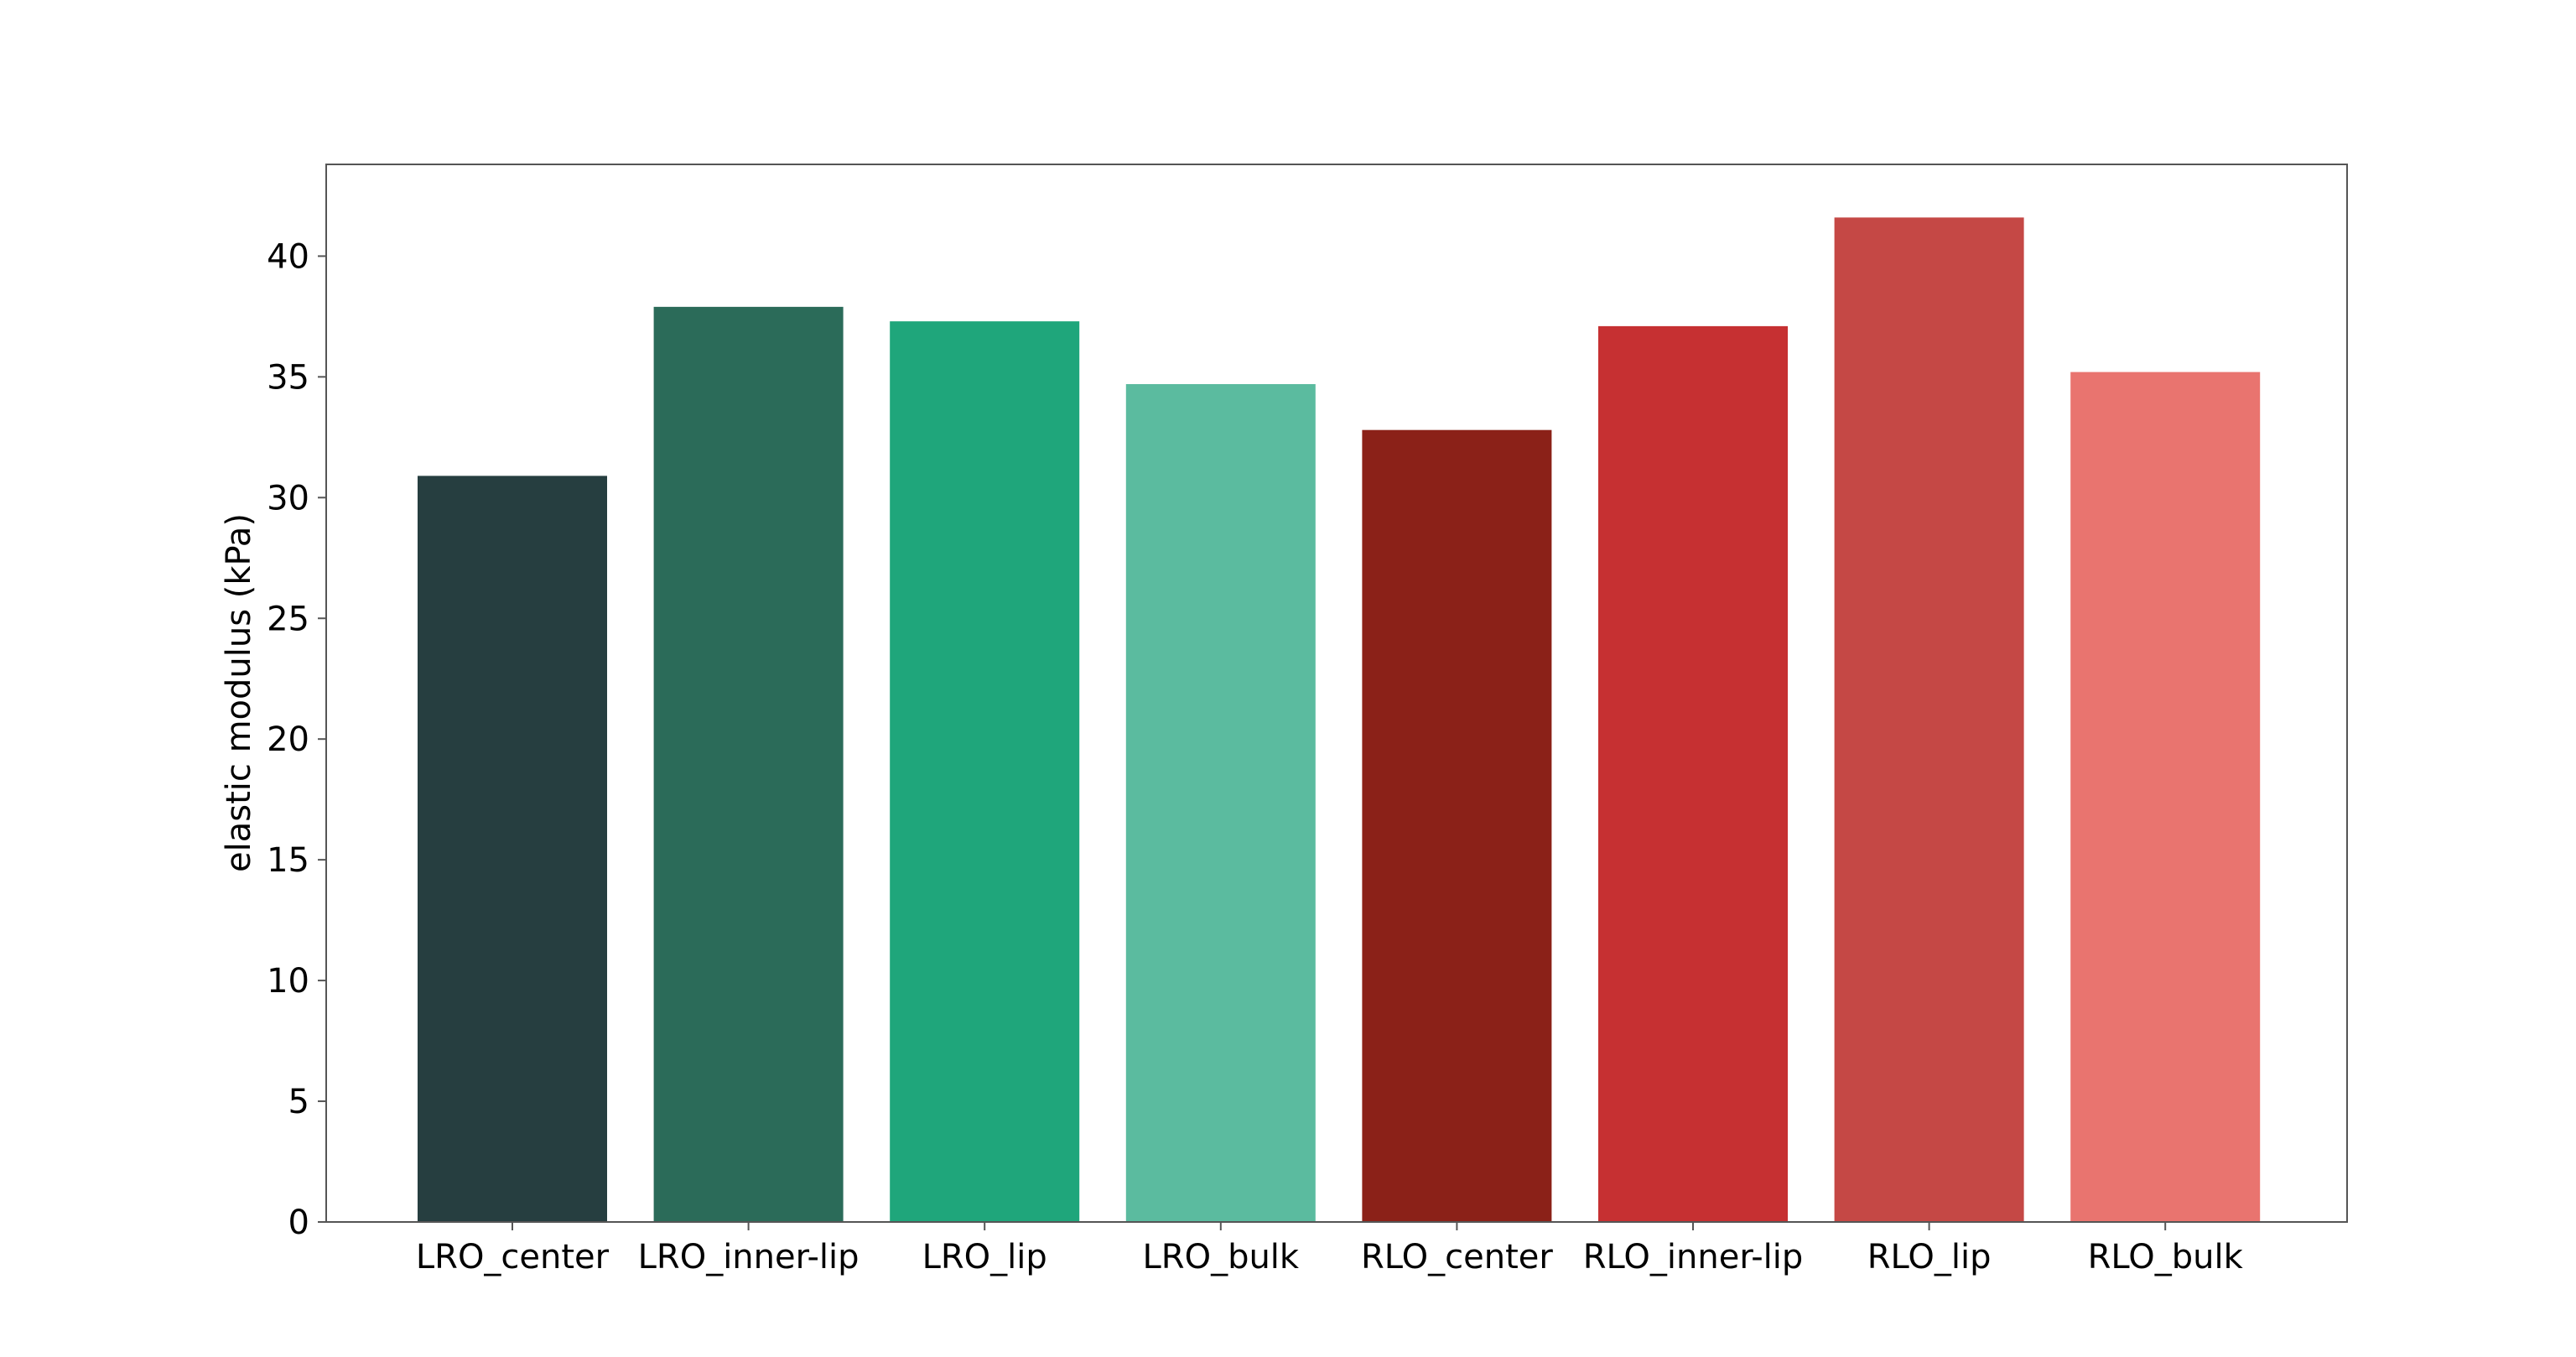  I want to click on y-tick-label: 20, so click(288, 739).